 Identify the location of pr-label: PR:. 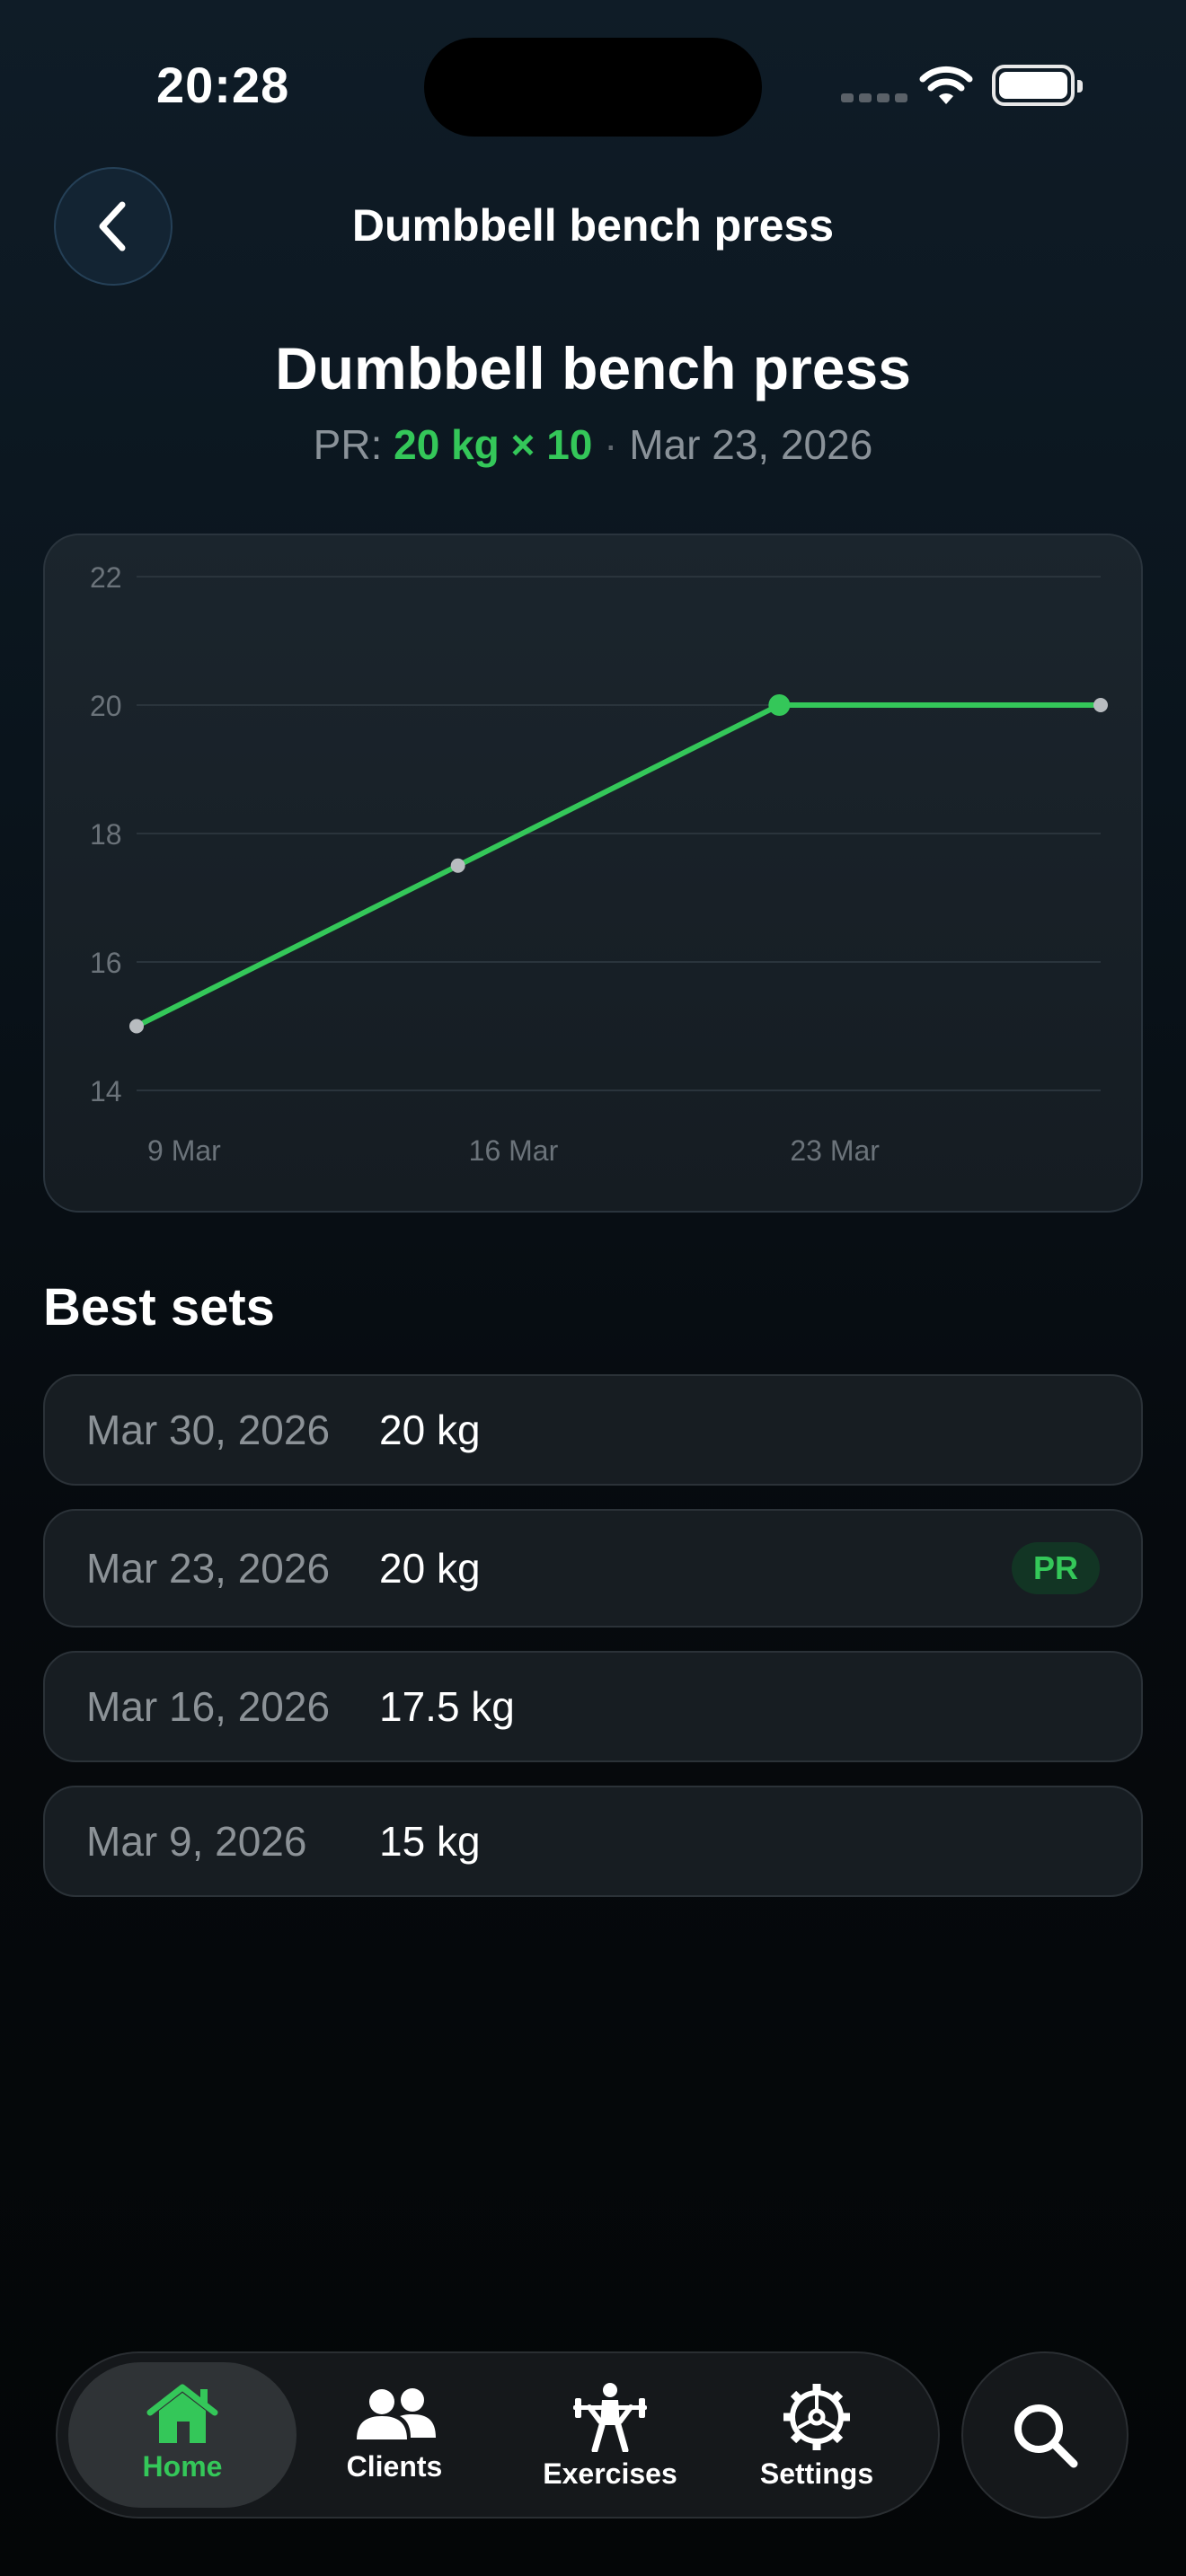
(348, 444).